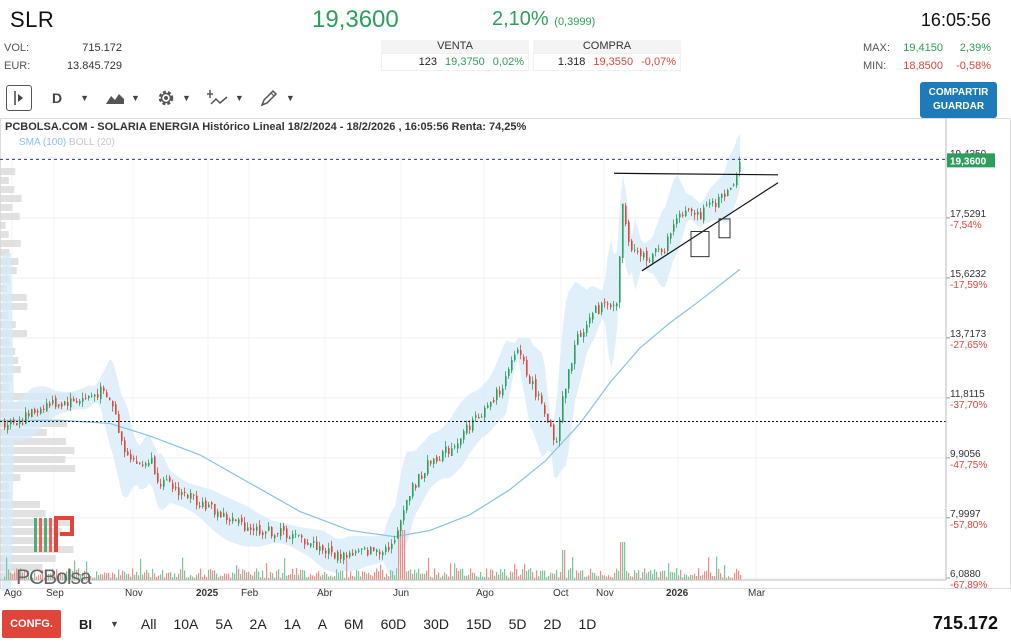  What do you see at coordinates (148, 624) in the screenshot?
I see `range-all: All` at bounding box center [148, 624].